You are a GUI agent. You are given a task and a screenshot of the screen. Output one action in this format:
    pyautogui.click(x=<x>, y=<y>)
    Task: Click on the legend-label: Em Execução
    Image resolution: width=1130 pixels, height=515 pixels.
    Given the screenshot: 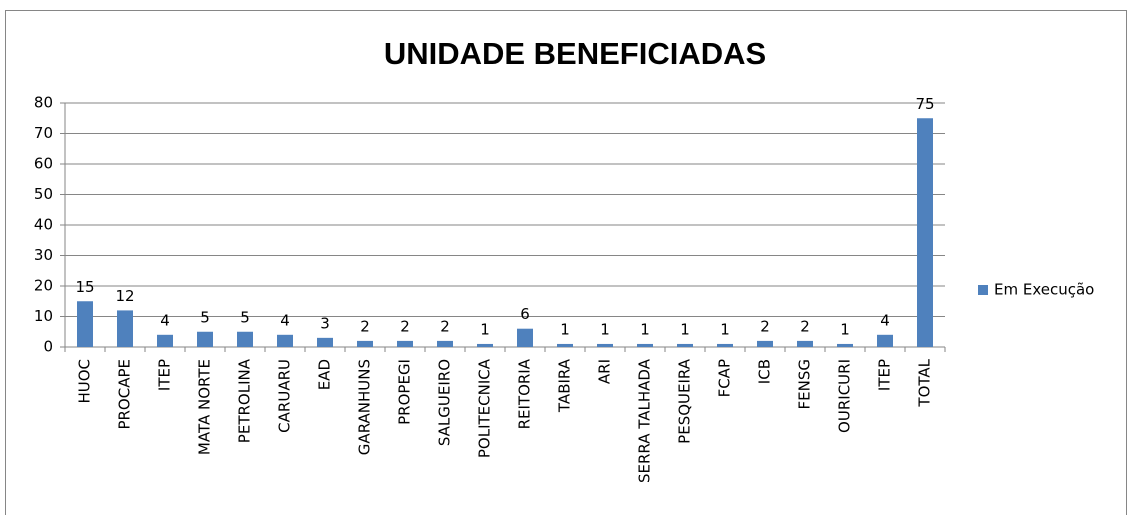 What is the action you would take?
    pyautogui.click(x=1044, y=290)
    